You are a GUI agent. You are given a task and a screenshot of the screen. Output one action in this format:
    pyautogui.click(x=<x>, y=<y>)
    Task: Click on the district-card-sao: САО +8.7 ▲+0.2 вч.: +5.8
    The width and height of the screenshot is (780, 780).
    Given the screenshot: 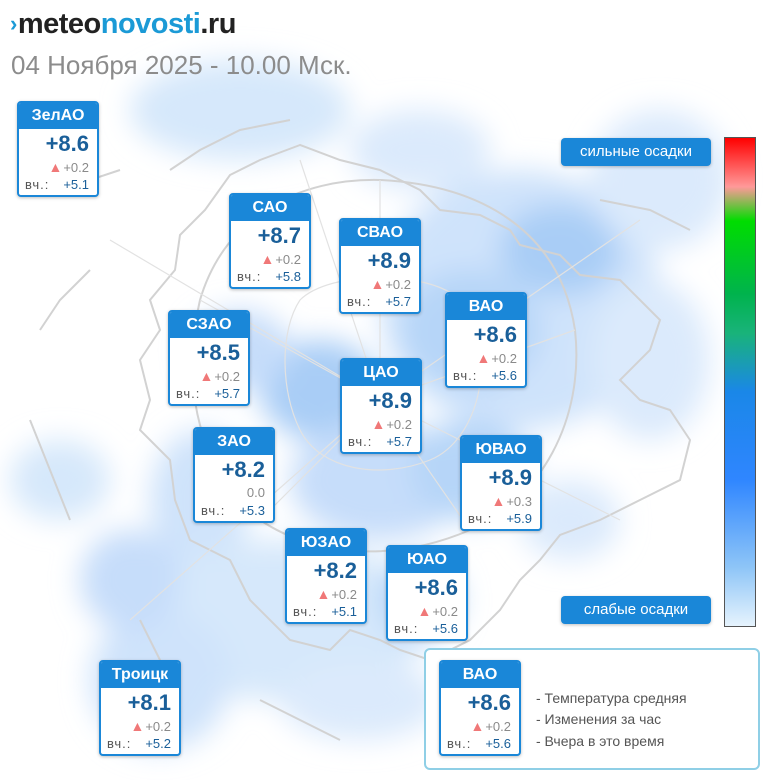 What is the action you would take?
    pyautogui.click(x=270, y=241)
    